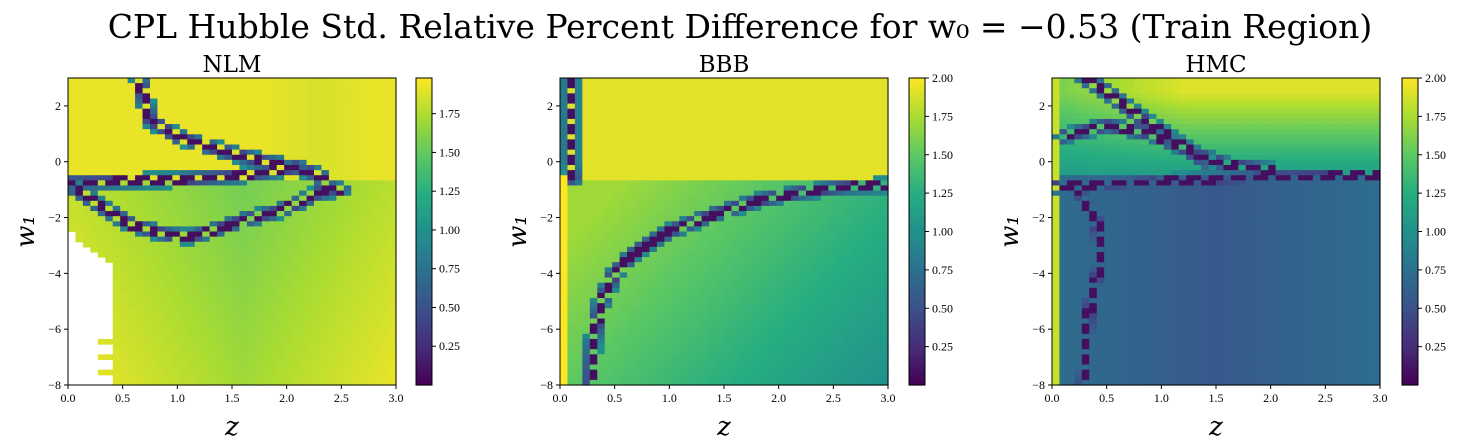 This screenshot has width=1460, height=448. I want to click on y-tick-label: 0, so click(58, 162).